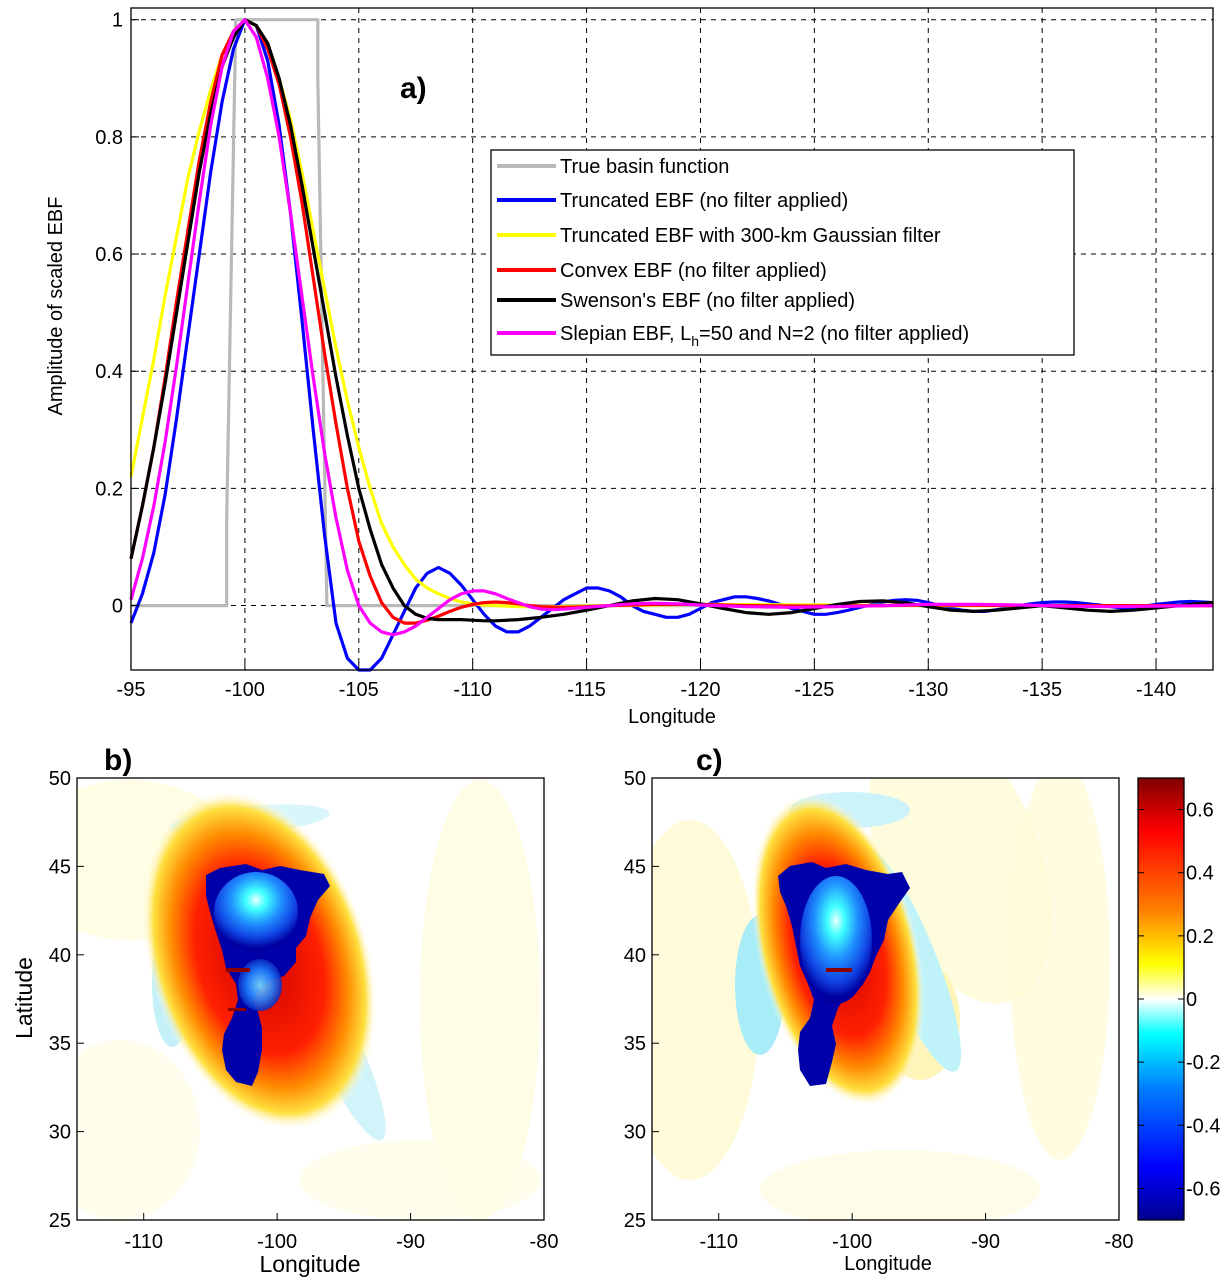 This screenshot has height=1282, width=1232. Describe the element at coordinates (413, 88) in the screenshot. I see `panel-a-label: a)` at that location.